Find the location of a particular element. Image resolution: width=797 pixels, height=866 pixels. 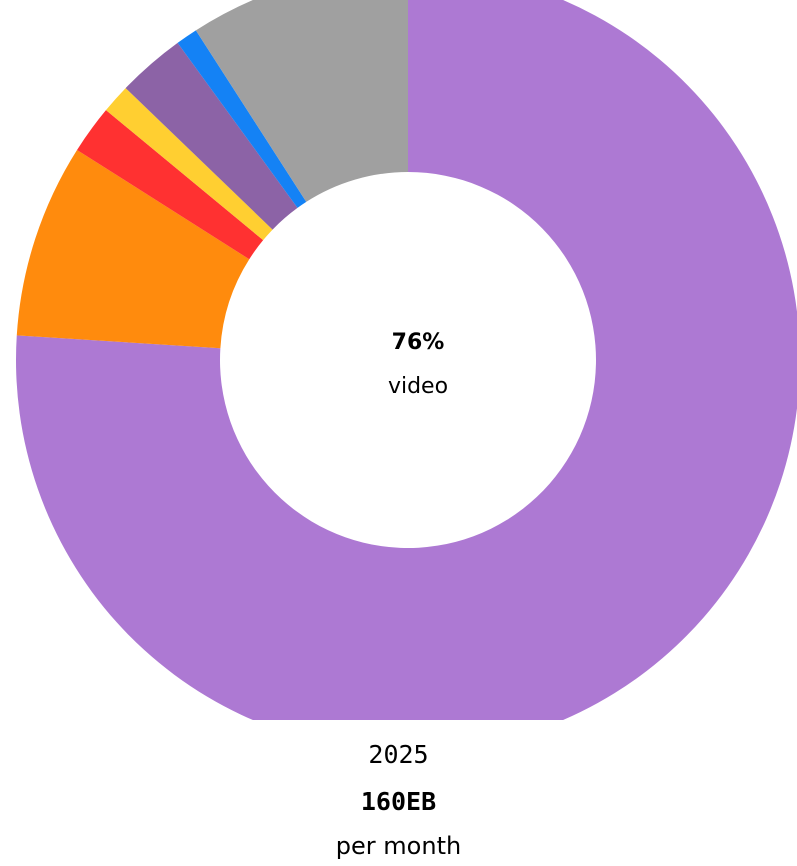

chart-year: 2025 is located at coordinates (398, 754).